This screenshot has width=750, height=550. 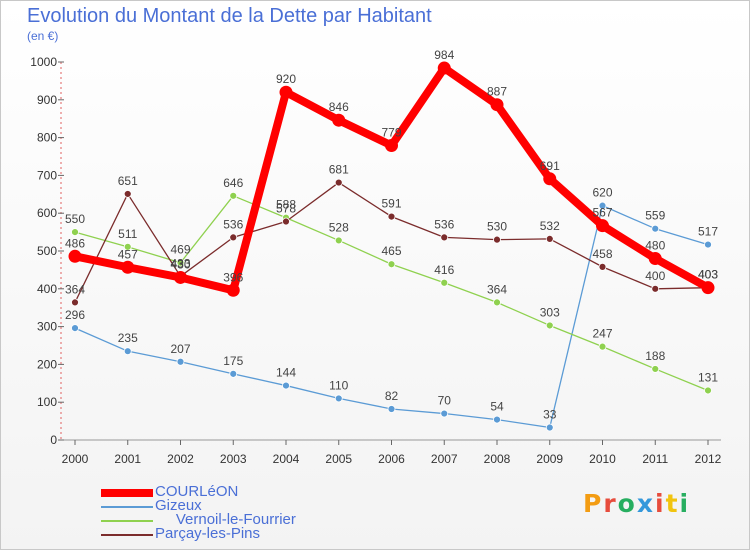 What do you see at coordinates (47, 175) in the screenshot?
I see `y-tick-label: 700` at bounding box center [47, 175].